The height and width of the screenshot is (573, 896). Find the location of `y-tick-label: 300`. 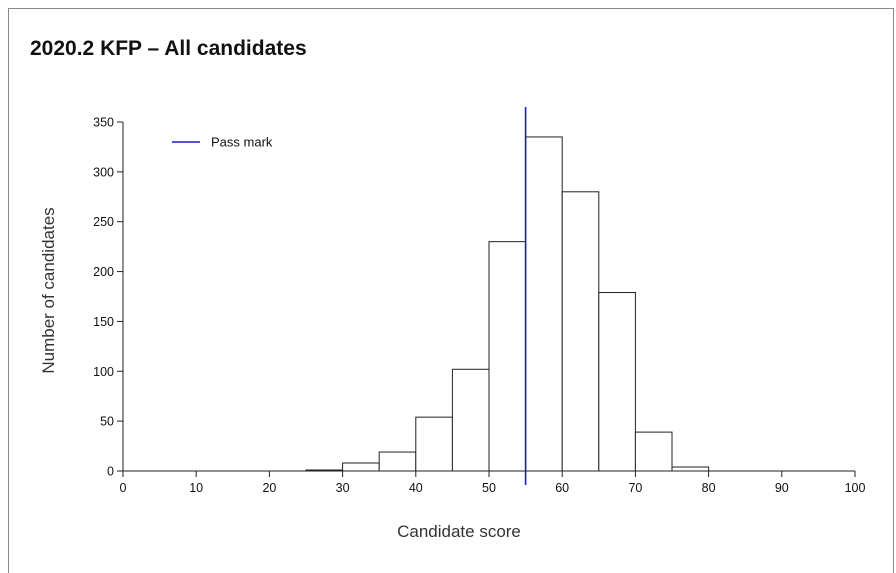

y-tick-label: 300 is located at coordinates (103, 172).